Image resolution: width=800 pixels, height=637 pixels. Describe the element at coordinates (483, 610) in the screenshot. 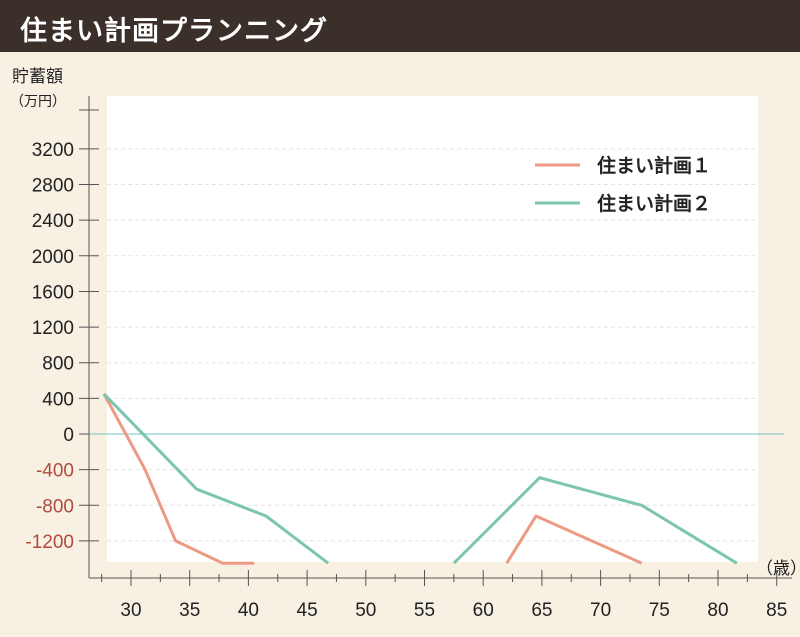

I see `x-tick-label: 60` at that location.